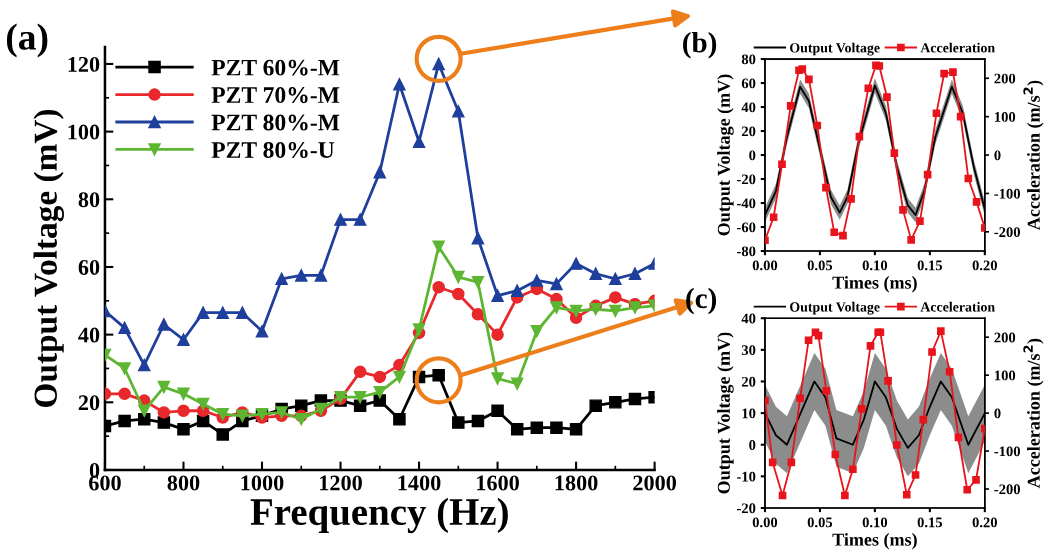 This screenshot has width=1057, height=550. What do you see at coordinates (275, 122) in the screenshot?
I see `legend-label: PZT 80%-M` at bounding box center [275, 122].